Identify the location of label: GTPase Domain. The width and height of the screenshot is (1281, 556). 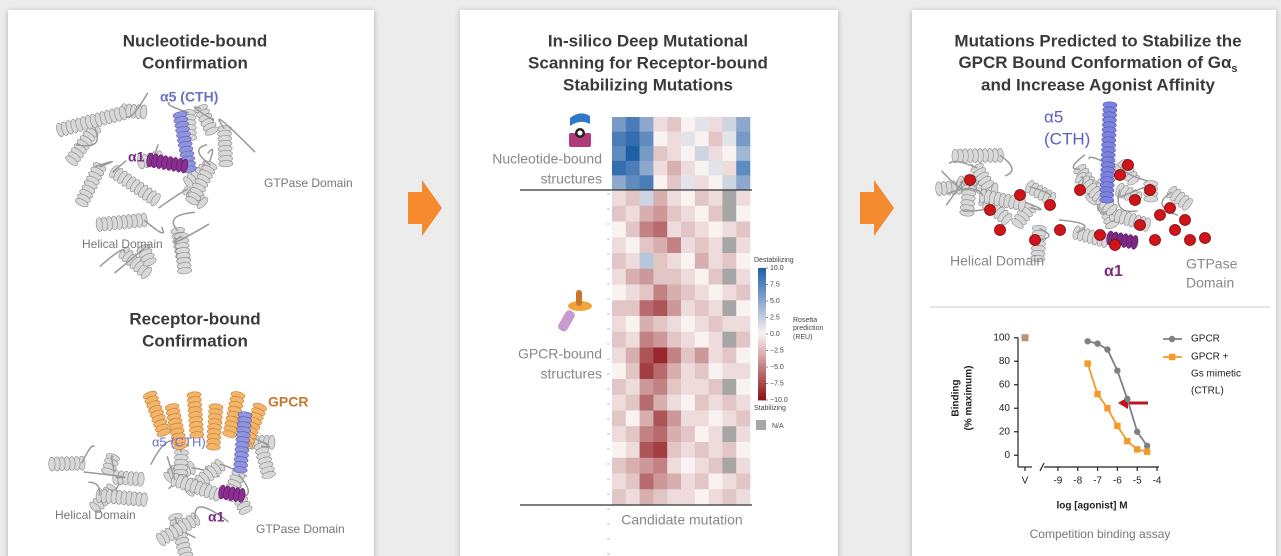
(300, 529).